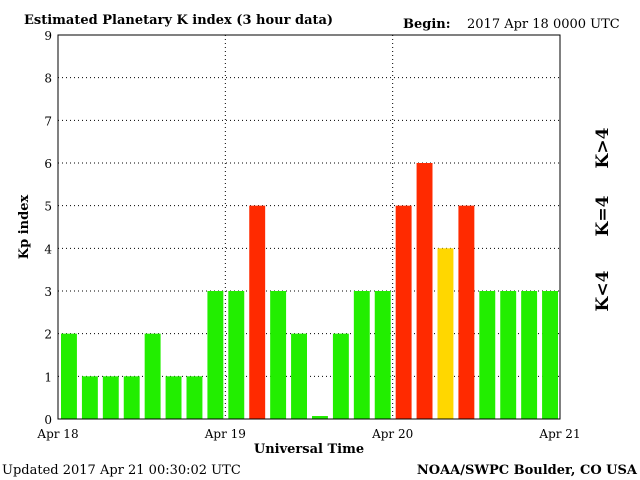 This screenshot has width=640, height=480. Describe the element at coordinates (48, 292) in the screenshot. I see `y-tick-label: 3` at that location.